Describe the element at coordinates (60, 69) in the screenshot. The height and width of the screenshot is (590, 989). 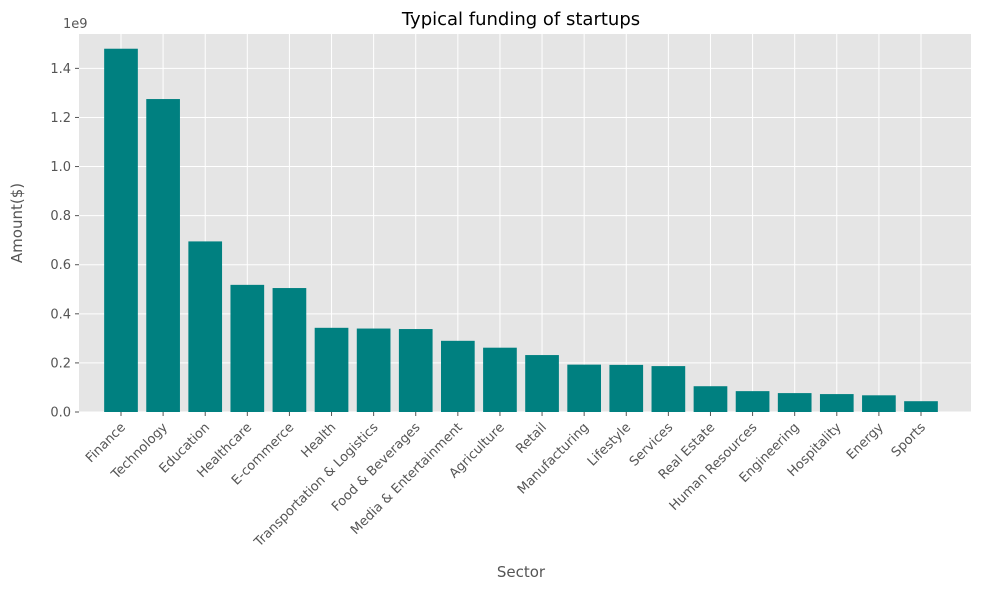
I see `y-tick-label: 1.4` at that location.